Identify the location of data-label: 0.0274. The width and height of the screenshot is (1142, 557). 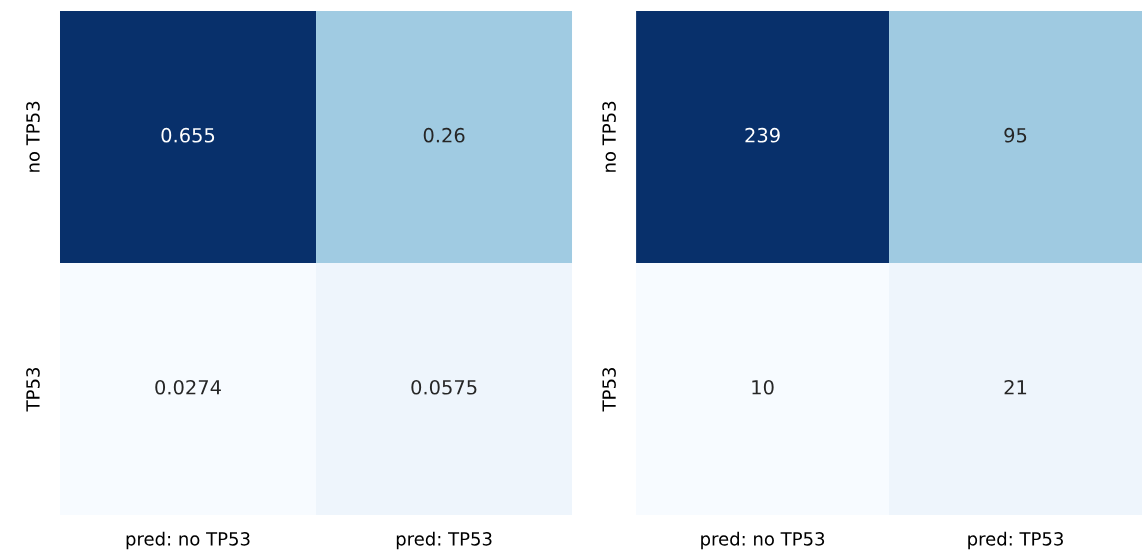
(188, 387).